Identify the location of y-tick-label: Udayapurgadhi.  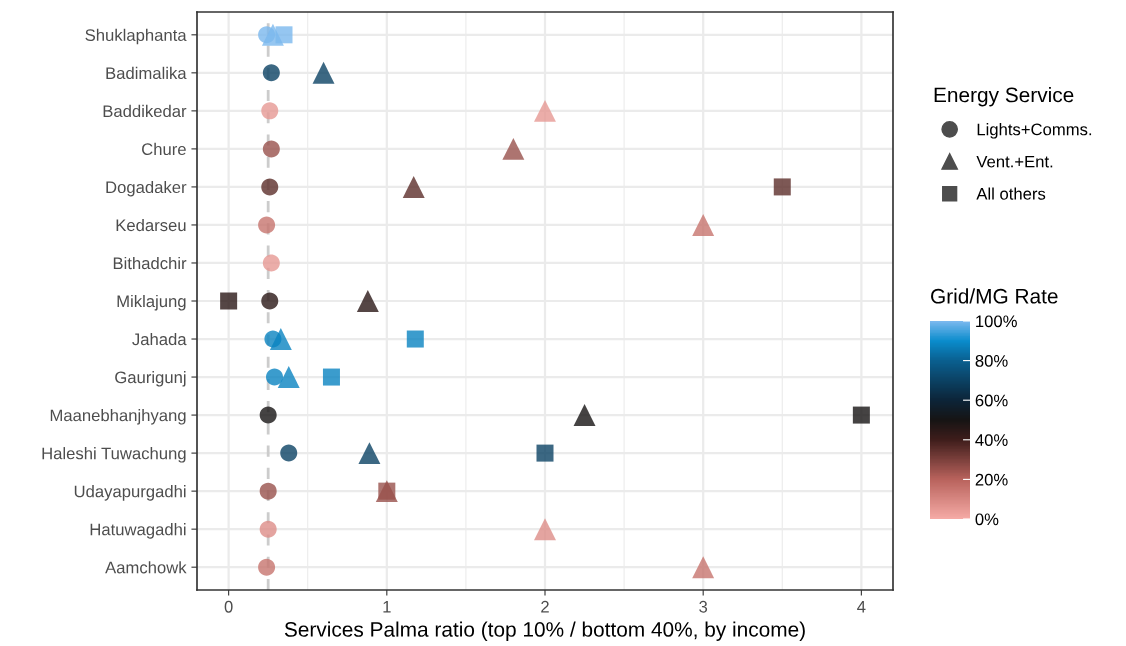
(130, 493).